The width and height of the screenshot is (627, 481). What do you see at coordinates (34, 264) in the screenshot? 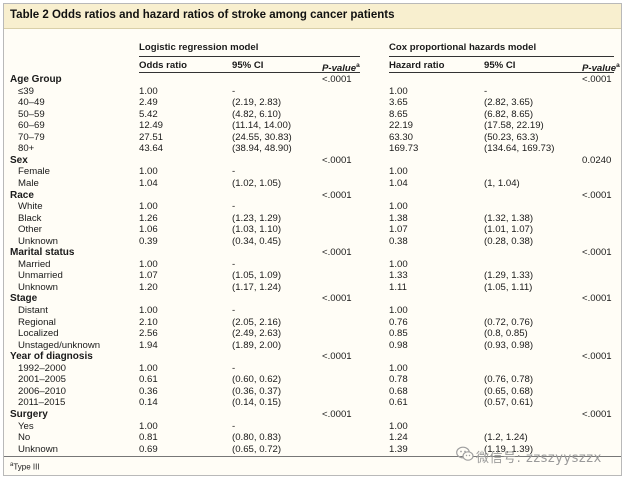
I see `row-label: Married` at bounding box center [34, 264].